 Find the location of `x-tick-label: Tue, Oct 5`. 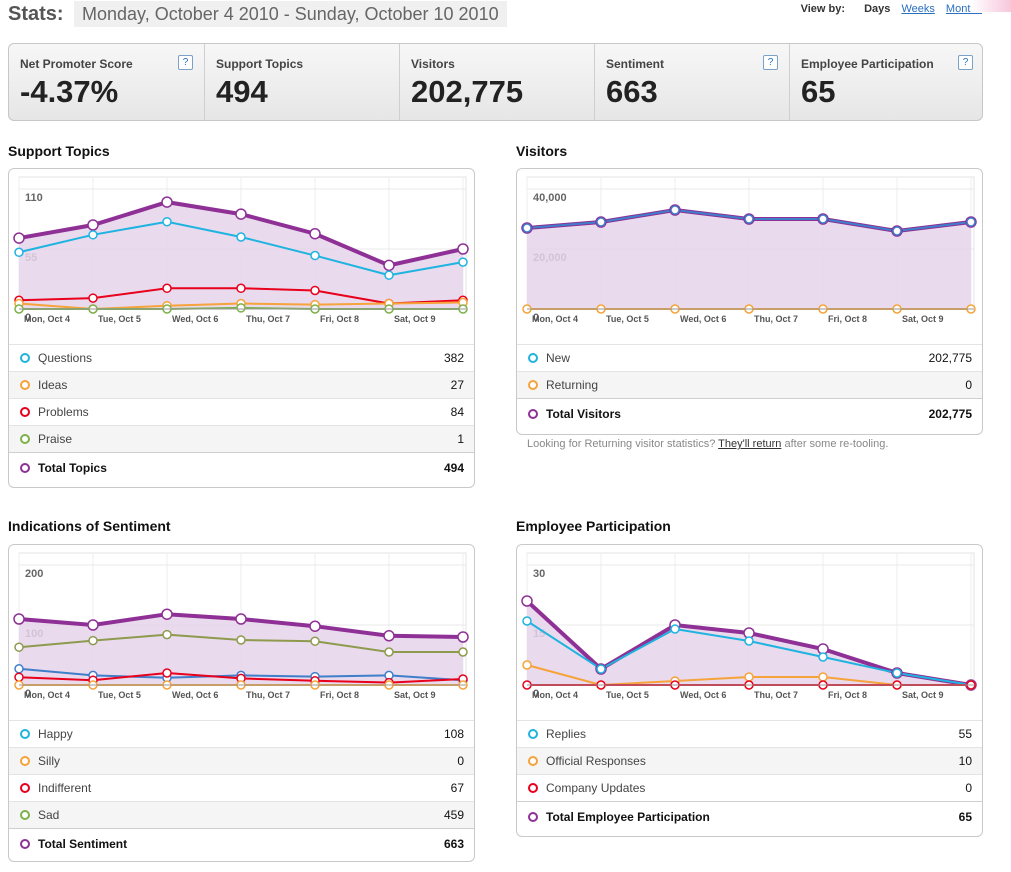

x-tick-label: Tue, Oct 5 is located at coordinates (627, 319).